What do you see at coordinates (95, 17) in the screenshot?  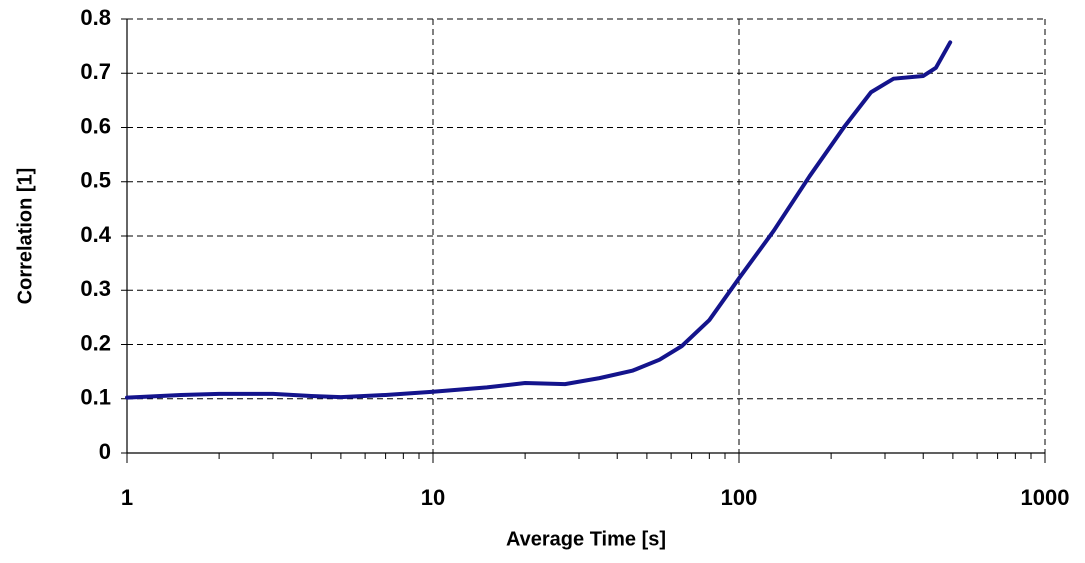 I see `y-tick-label: 0.8` at bounding box center [95, 17].